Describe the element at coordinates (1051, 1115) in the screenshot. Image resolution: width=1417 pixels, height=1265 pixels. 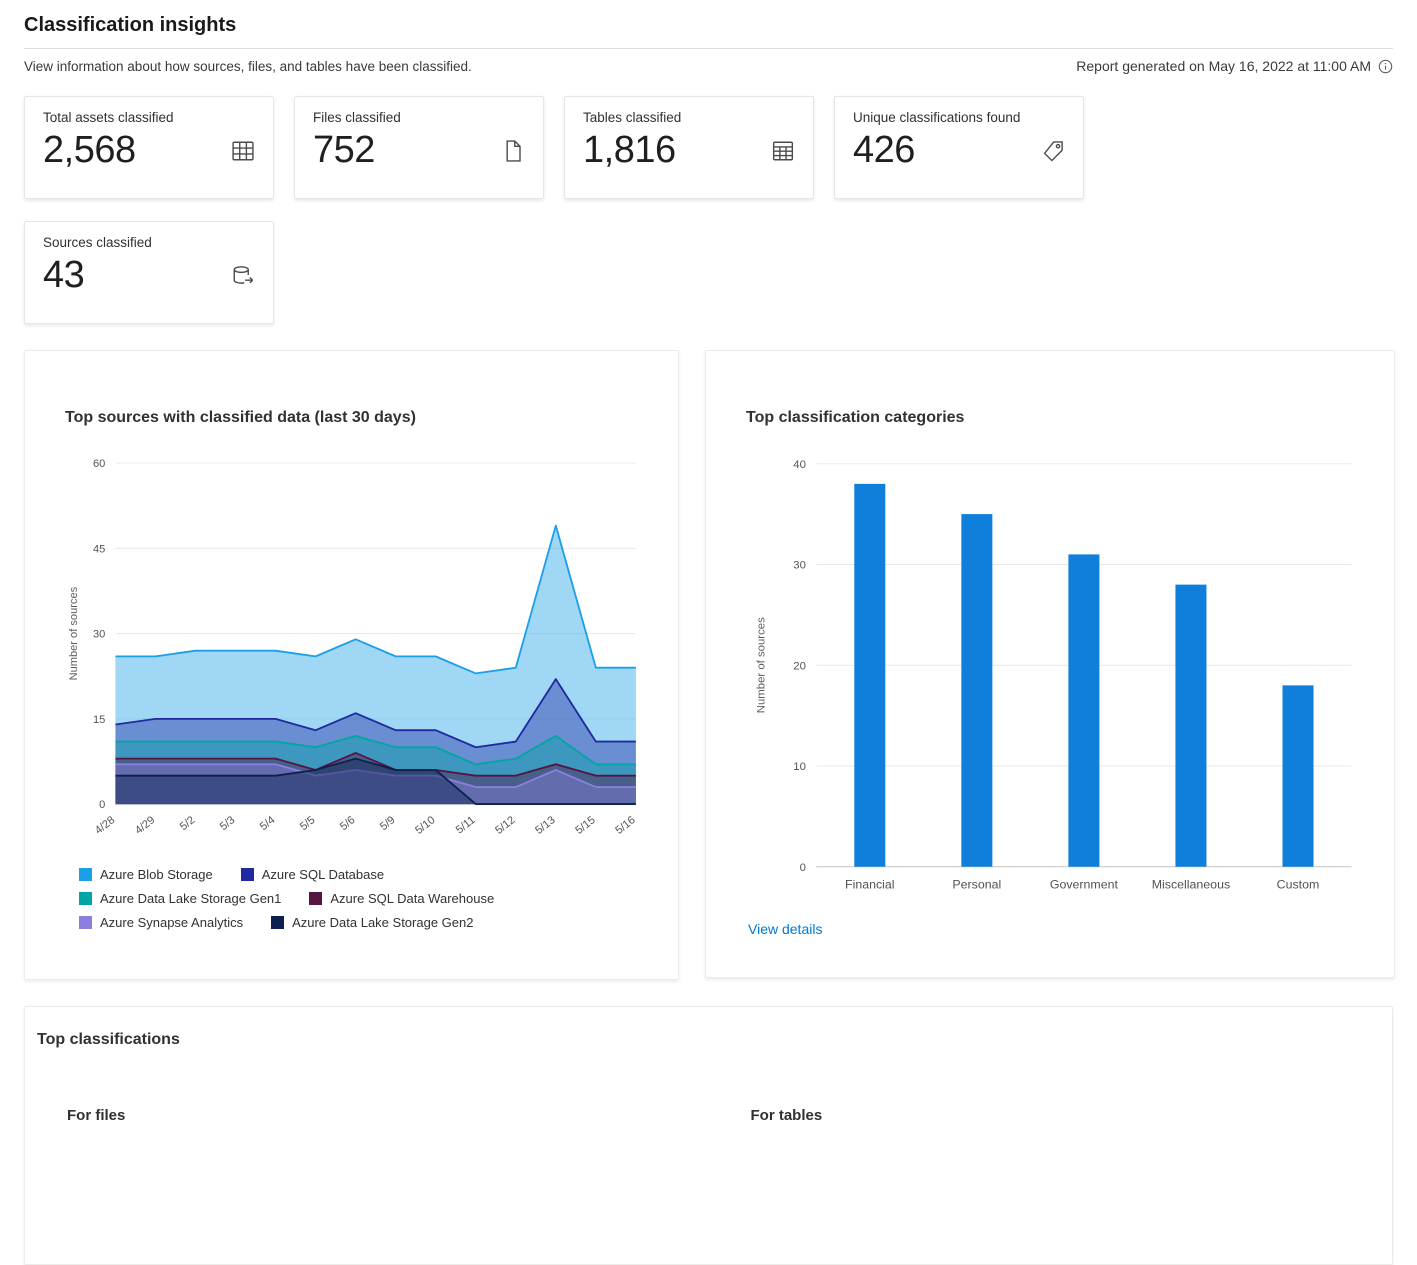
I see `for-tables-section: For tables` at that location.